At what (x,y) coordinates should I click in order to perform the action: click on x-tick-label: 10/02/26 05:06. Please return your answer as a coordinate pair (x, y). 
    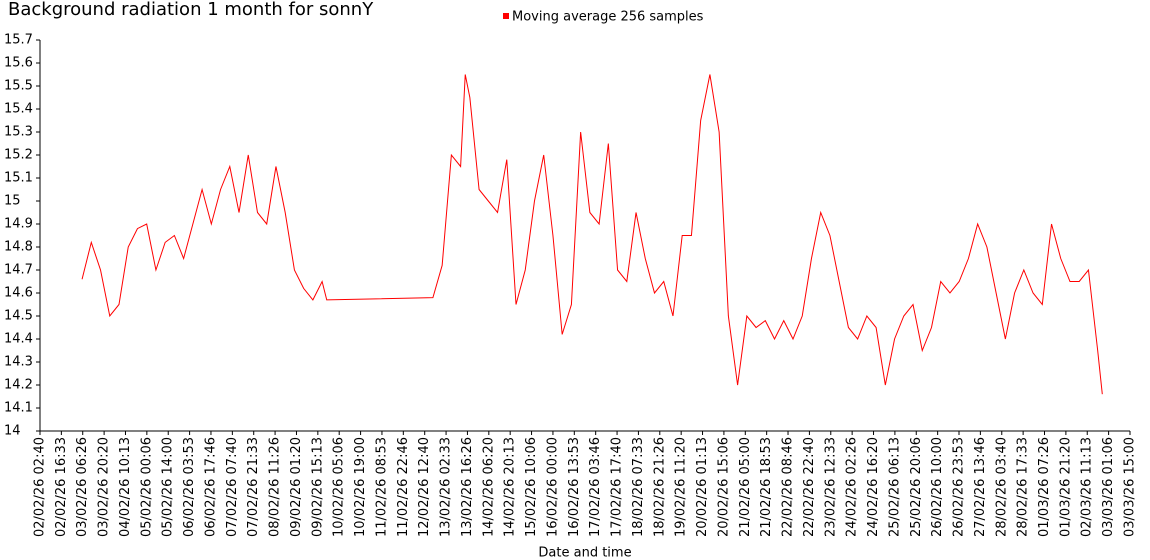
    Looking at the image, I should click on (339, 487).